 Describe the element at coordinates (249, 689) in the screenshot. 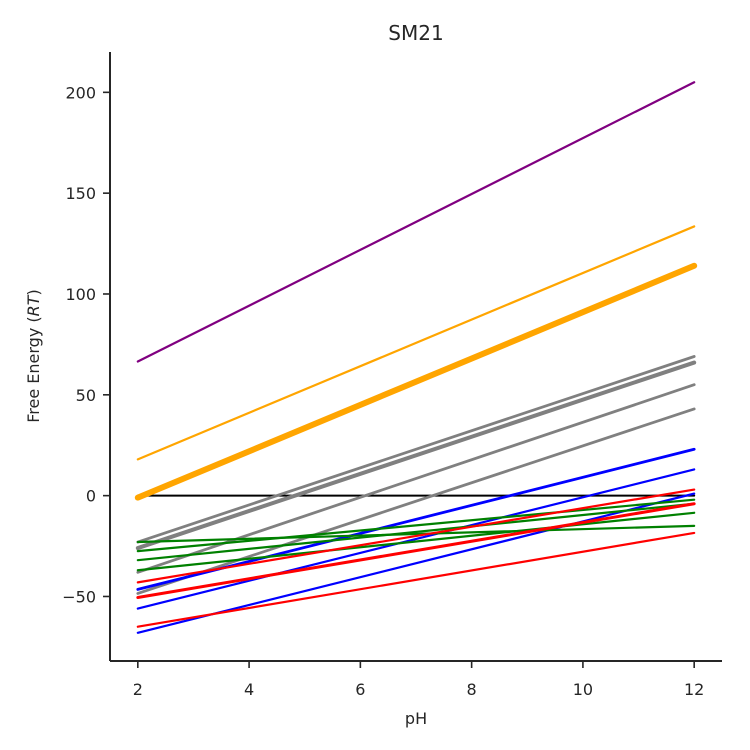

I see `x-tick-label: 4` at that location.